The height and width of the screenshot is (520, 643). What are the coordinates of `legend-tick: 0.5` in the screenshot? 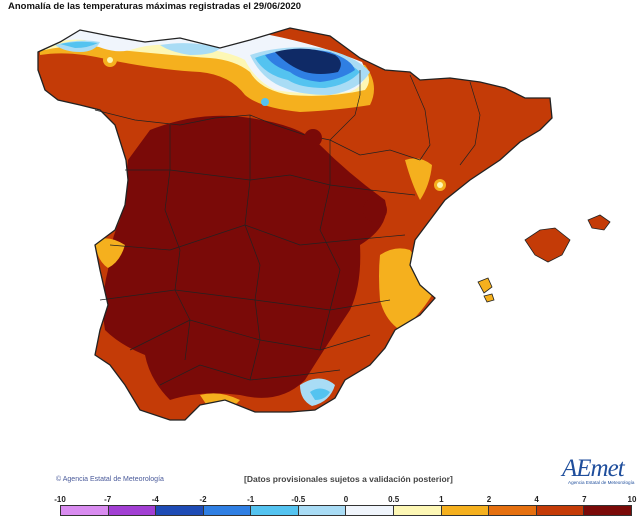 It's located at (394, 499).